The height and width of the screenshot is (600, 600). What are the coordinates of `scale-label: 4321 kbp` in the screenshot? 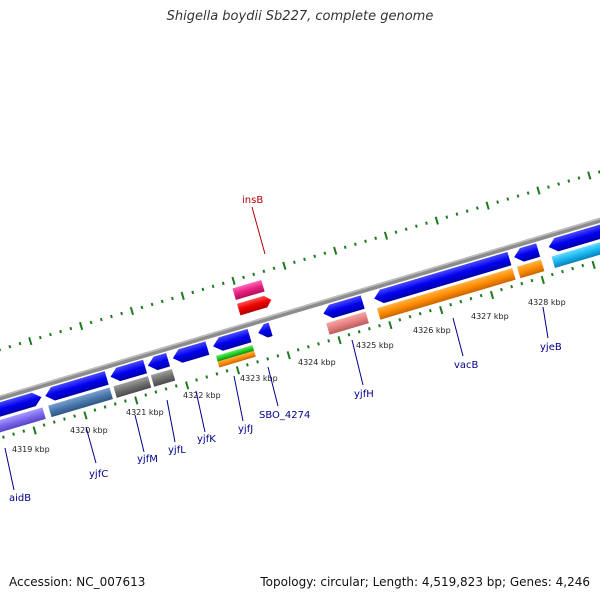 It's located at (145, 412).